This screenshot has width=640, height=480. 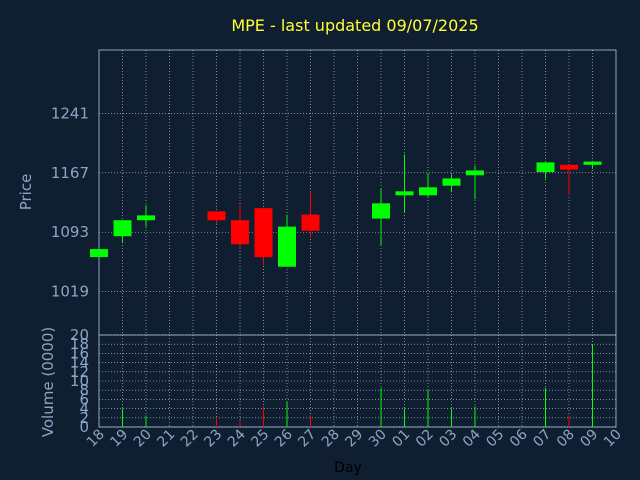 I want to click on x-tick-label: 08, so click(x=566, y=439).